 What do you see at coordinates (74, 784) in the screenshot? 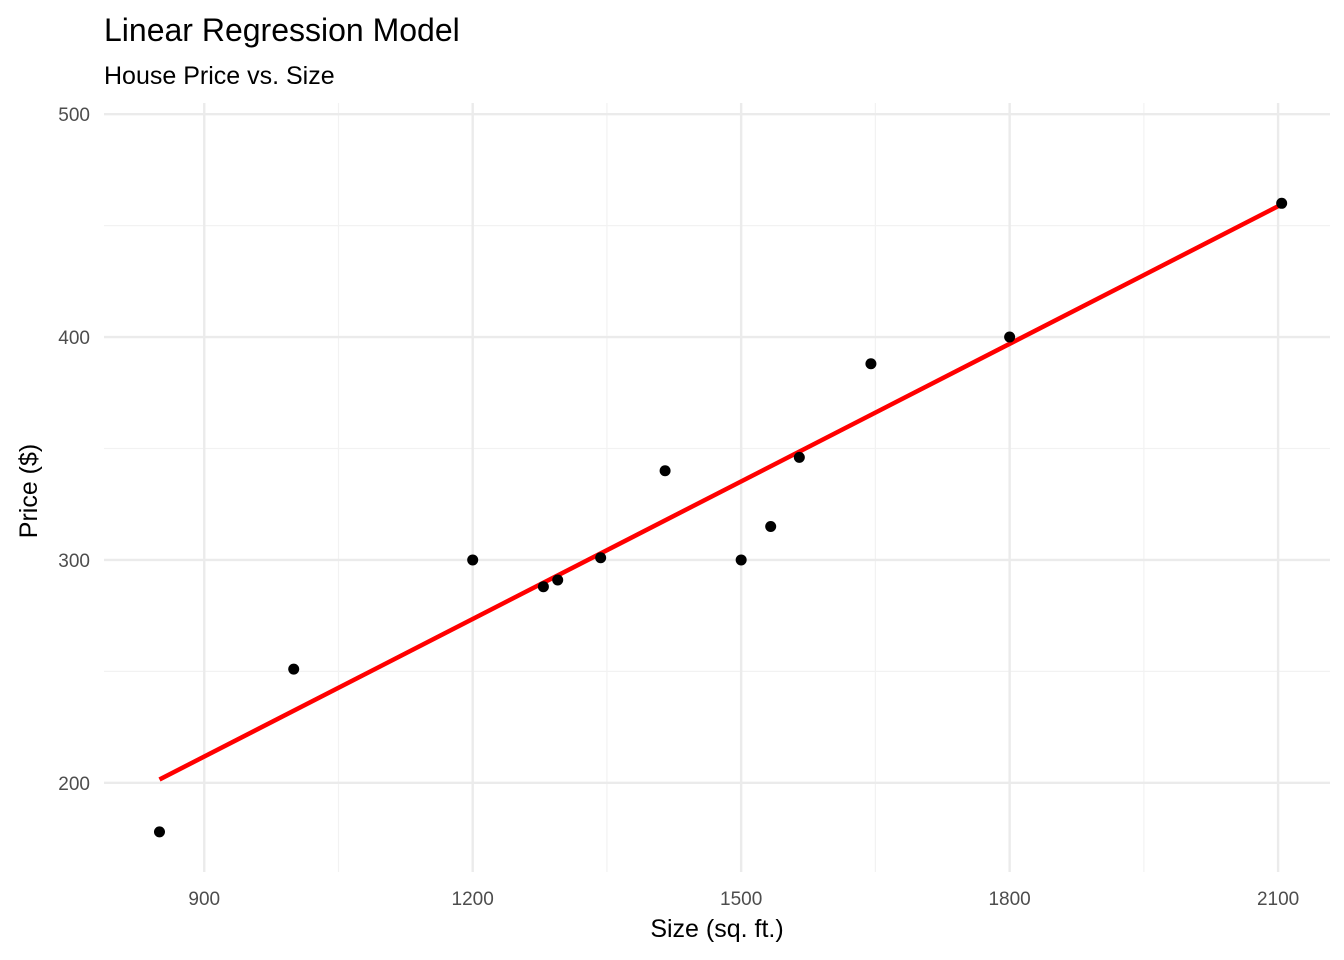
I see `y-tick-label: 200` at bounding box center [74, 784].